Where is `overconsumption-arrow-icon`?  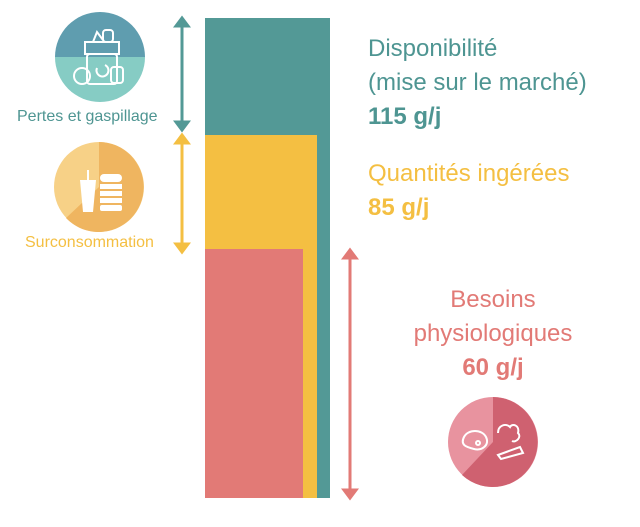
overconsumption-arrow-icon is located at coordinates (182, 193).